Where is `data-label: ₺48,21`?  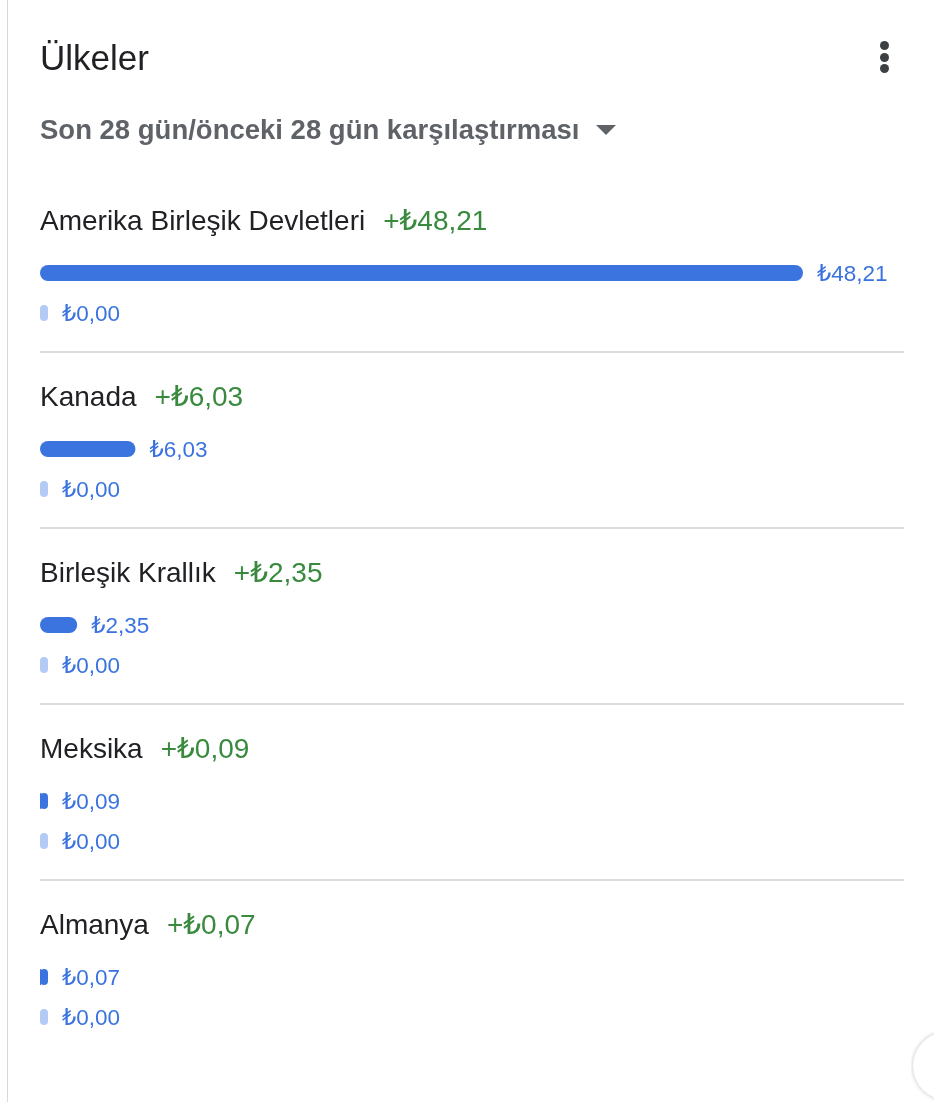
data-label: ₺48,21 is located at coordinates (852, 273).